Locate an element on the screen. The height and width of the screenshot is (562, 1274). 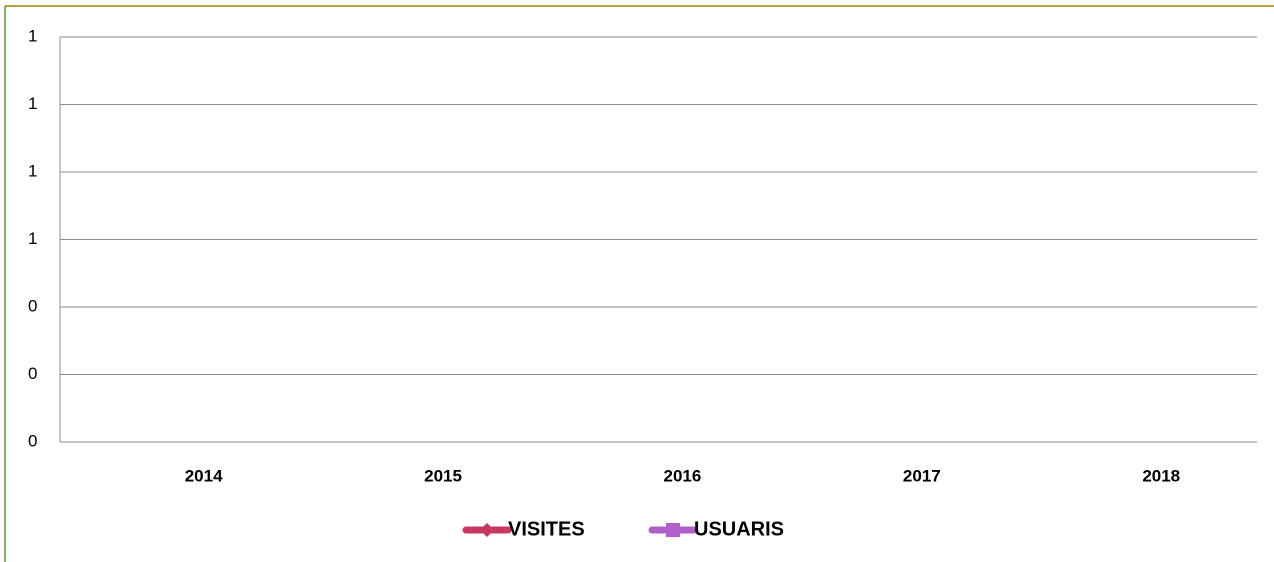
x-tick-label: 2018 is located at coordinates (1161, 475).